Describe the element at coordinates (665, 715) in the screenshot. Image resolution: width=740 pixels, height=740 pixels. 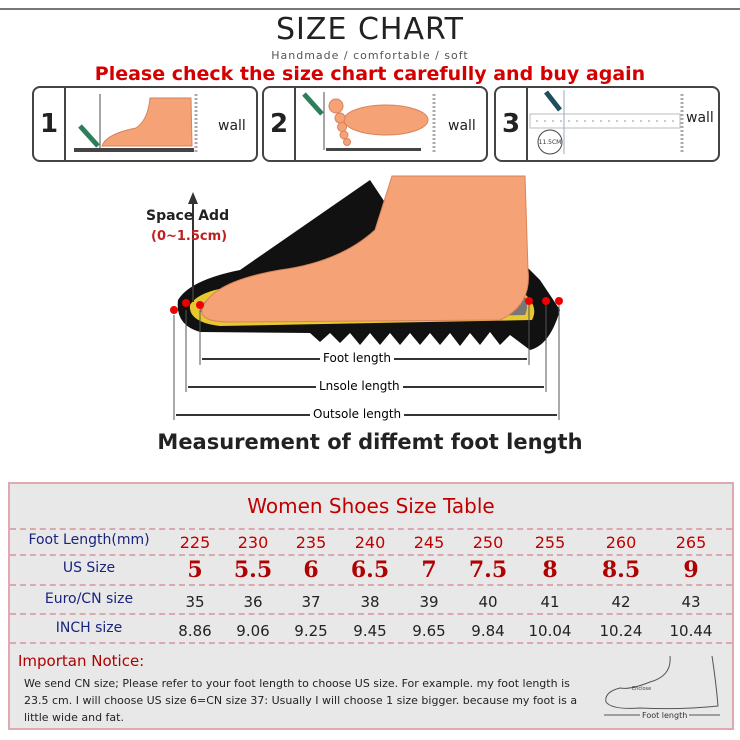
I see `foot-length-sketch-label: Foot length` at that location.